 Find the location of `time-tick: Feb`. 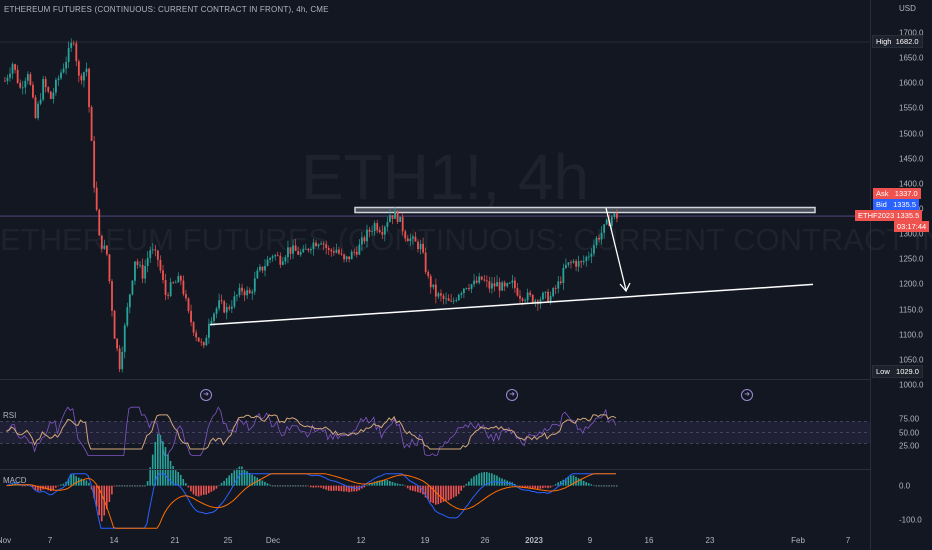

time-tick: Feb is located at coordinates (798, 540).